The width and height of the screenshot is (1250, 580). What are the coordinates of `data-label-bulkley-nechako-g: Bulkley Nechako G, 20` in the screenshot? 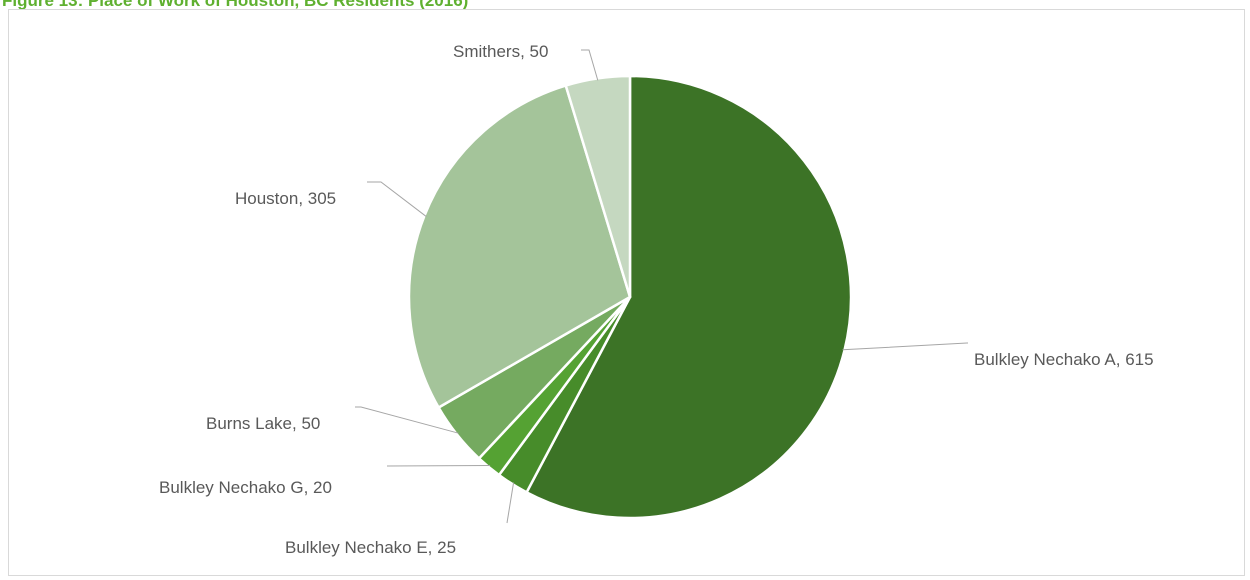 It's located at (245, 487).